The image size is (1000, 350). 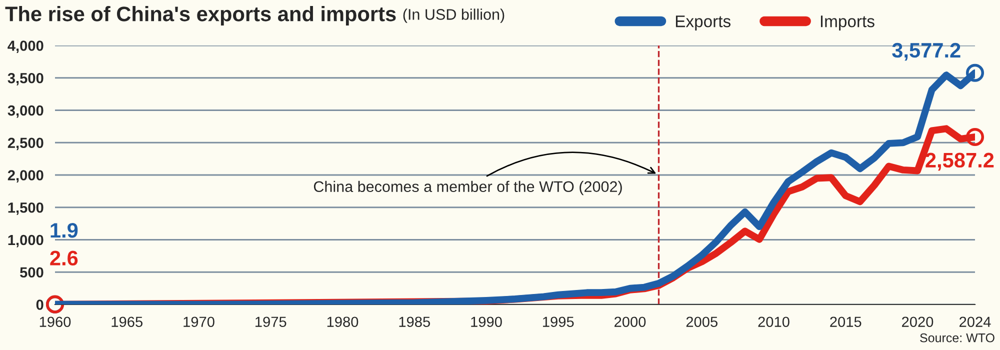 What do you see at coordinates (200, 16) in the screenshot?
I see `chart-title: The rise of China's exports and imports` at bounding box center [200, 16].